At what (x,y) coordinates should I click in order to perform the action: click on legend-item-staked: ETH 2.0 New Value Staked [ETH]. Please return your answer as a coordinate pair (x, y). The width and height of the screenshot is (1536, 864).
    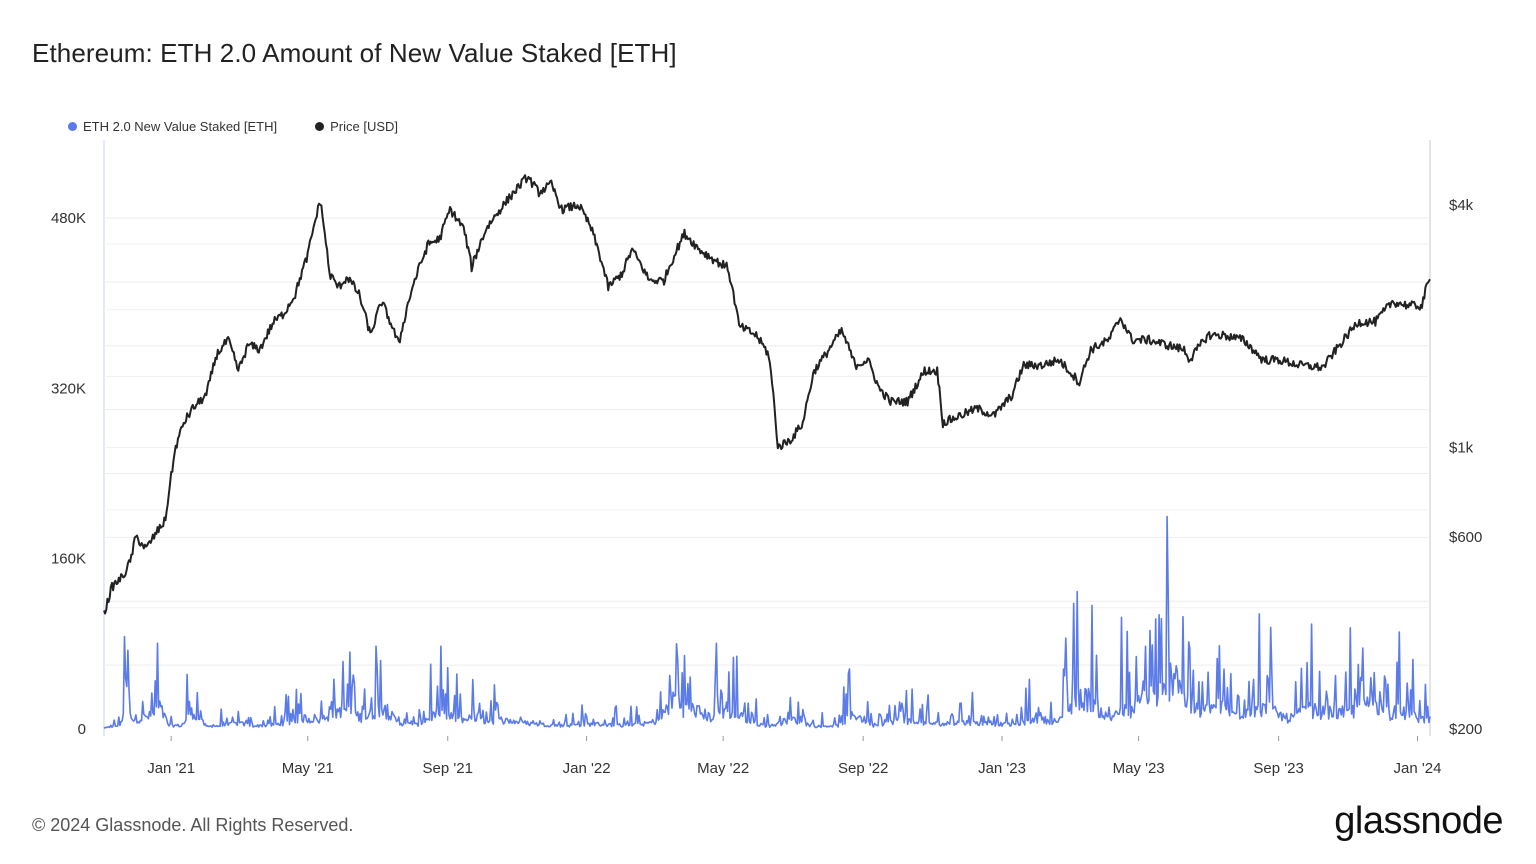
    Looking at the image, I should click on (172, 126).